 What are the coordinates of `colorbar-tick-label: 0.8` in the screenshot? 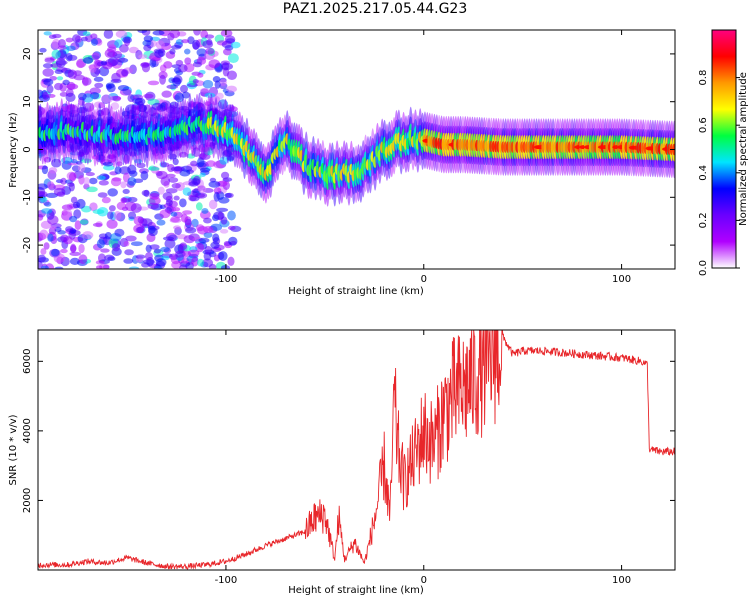 It's located at (703, 78).